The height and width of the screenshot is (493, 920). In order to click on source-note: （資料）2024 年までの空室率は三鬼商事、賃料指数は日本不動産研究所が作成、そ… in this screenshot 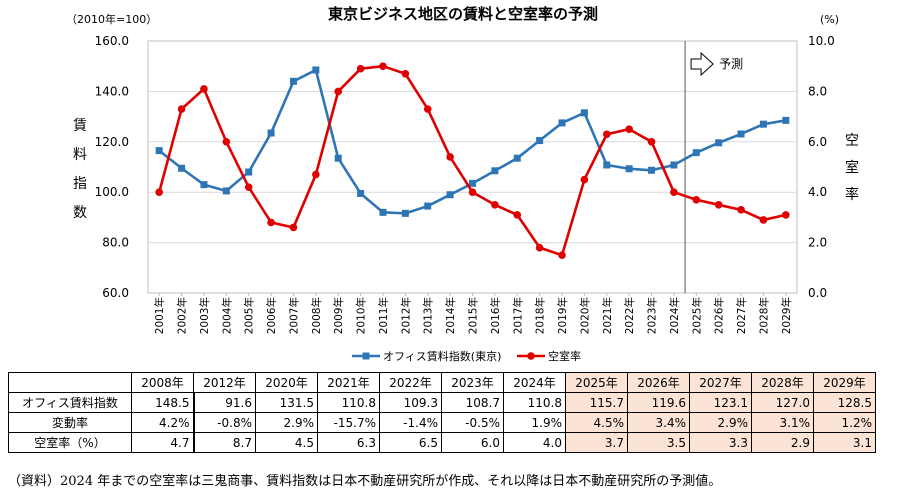, I will do `click(365, 481)`.